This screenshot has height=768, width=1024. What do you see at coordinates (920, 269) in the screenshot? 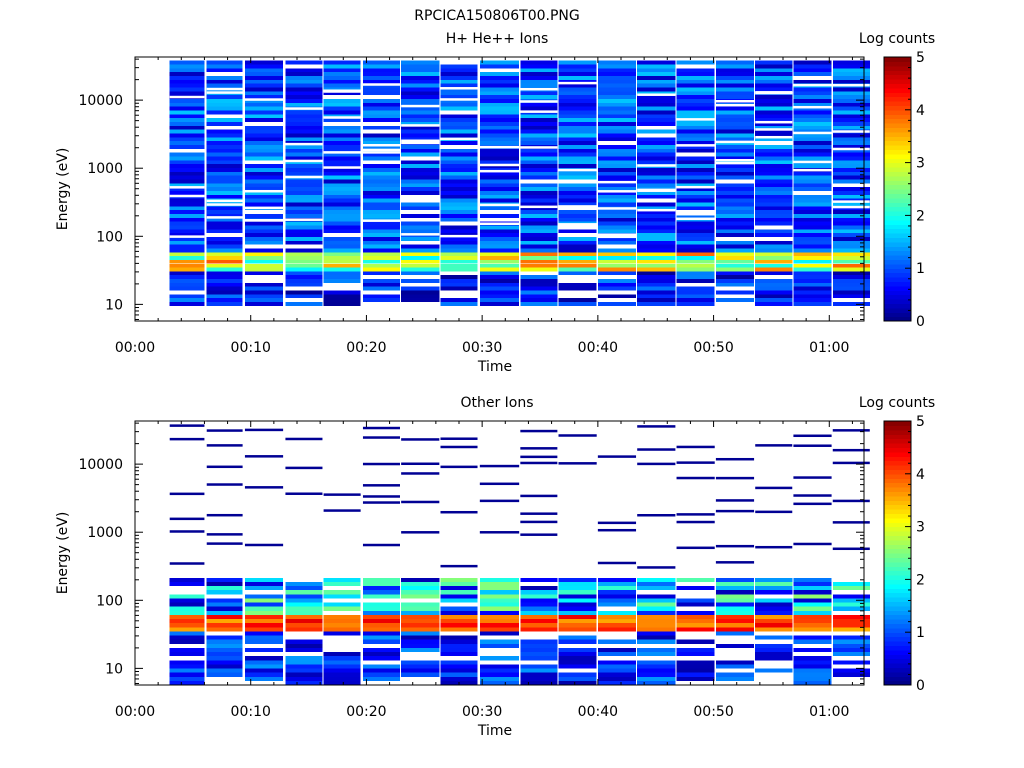
I see `colorbar-tick-label: 1` at bounding box center [920, 269].